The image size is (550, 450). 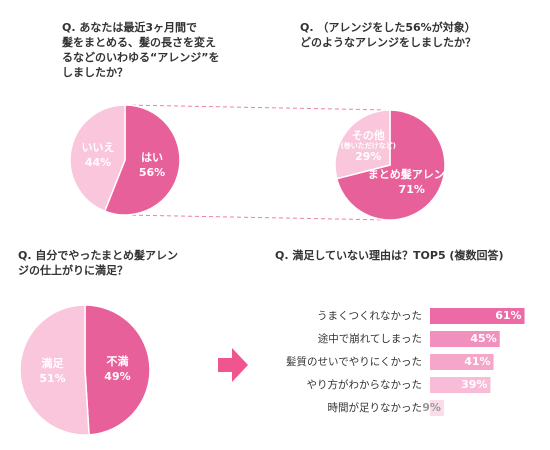 What do you see at coordinates (53, 363) in the screenshot?
I see `slice-label: 満足` at bounding box center [53, 363].